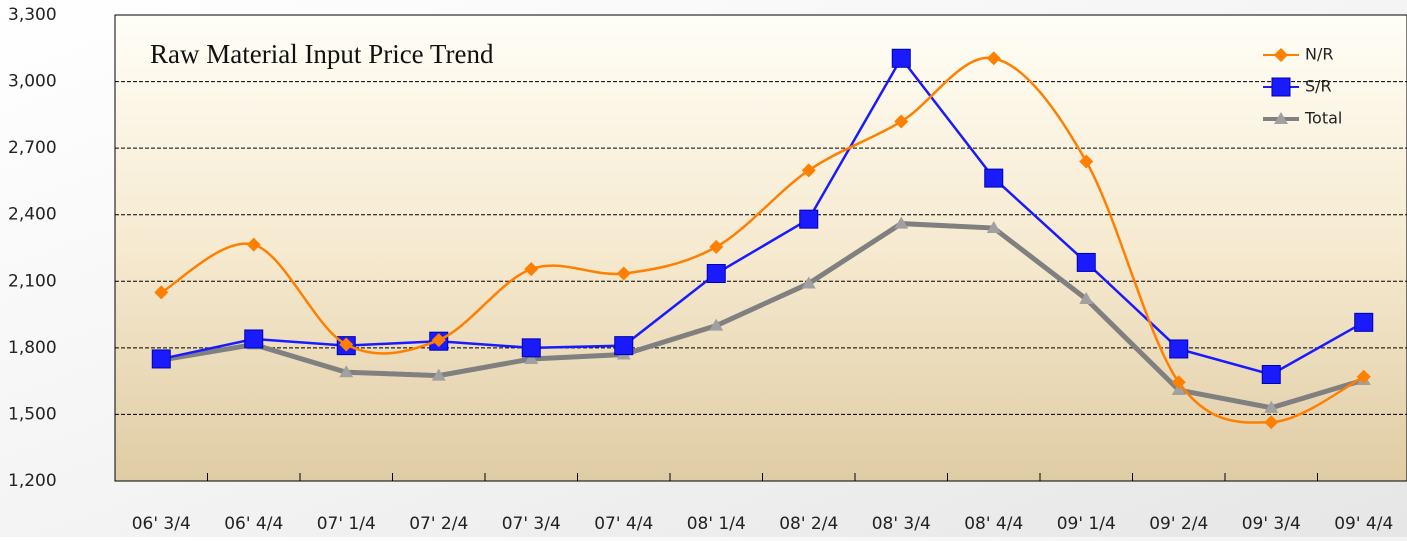 This screenshot has width=1407, height=541. I want to click on legend-label: N/R, so click(1319, 54).